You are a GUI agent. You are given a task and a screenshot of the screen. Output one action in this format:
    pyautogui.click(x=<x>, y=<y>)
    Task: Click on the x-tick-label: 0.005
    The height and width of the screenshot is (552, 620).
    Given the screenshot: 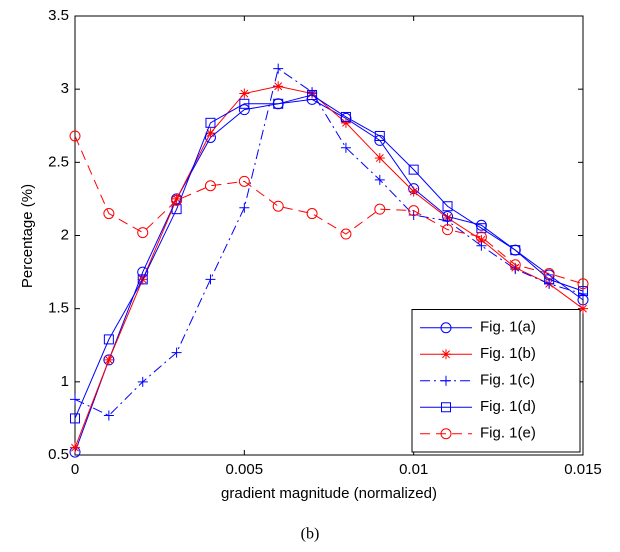 What is the action you would take?
    pyautogui.click(x=245, y=469)
    